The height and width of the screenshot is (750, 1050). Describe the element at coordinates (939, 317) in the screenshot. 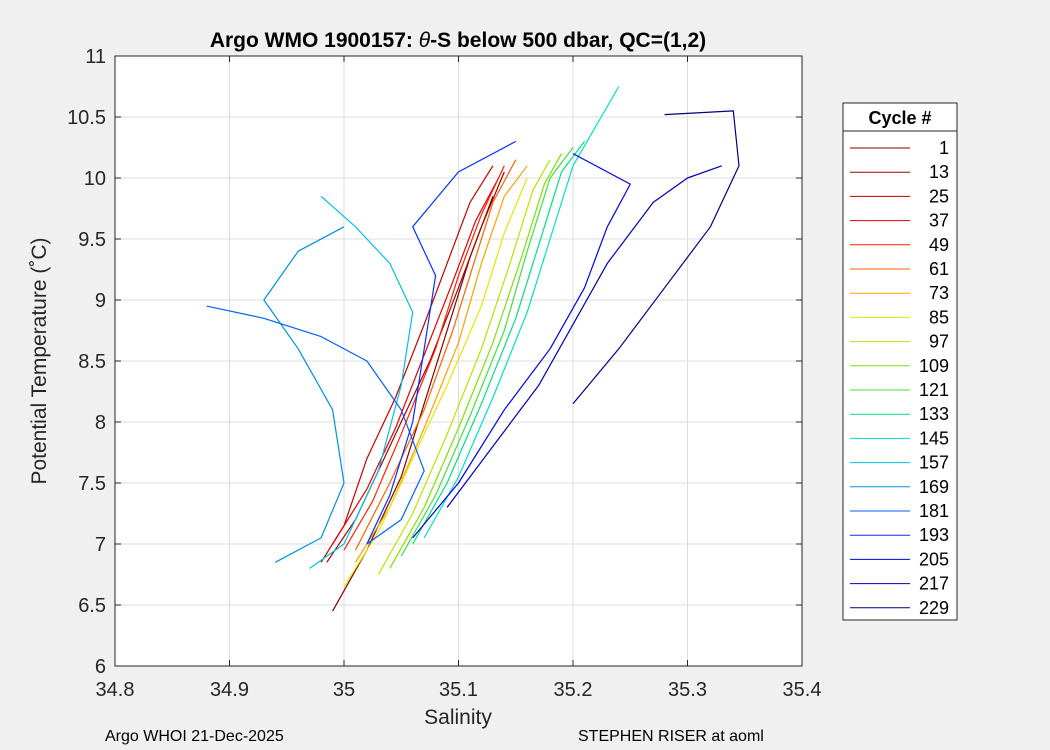

I see `legend-label: 85` at that location.